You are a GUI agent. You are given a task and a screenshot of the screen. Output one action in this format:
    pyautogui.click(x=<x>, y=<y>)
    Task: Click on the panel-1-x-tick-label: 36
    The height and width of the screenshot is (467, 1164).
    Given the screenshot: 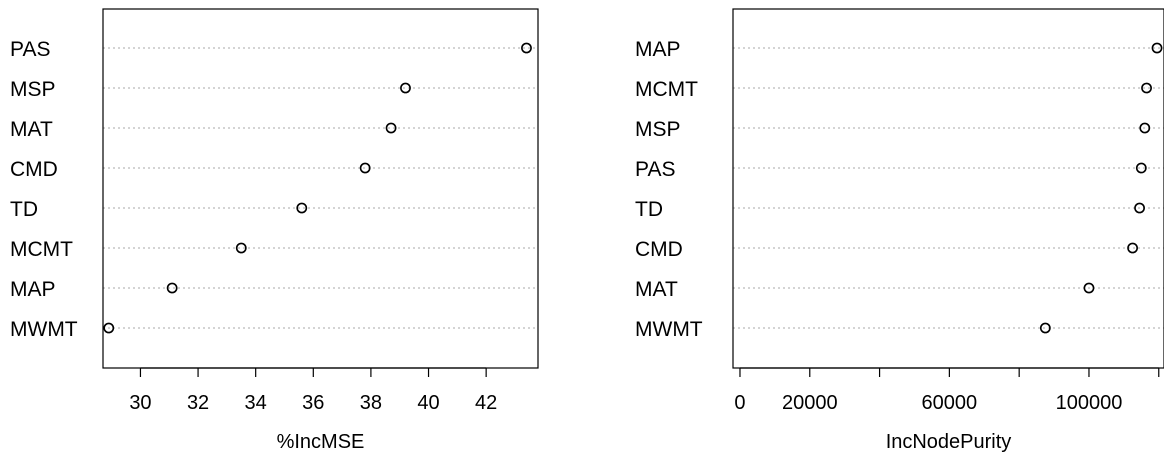 What is the action you would take?
    pyautogui.click(x=313, y=403)
    